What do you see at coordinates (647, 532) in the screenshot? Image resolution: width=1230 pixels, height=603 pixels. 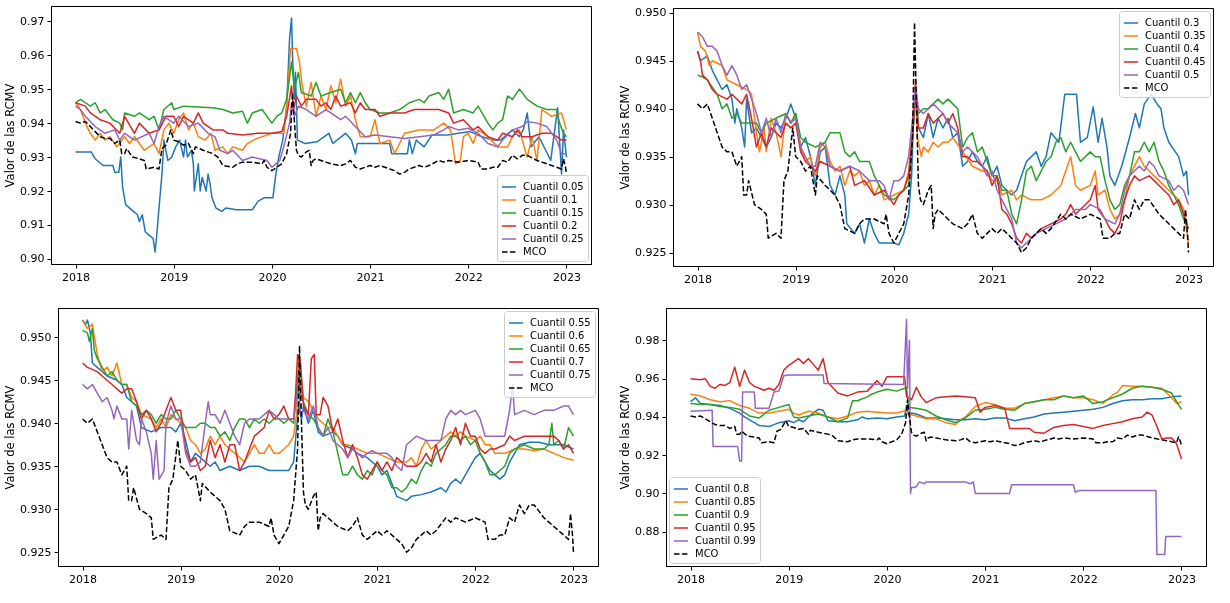 I see `y-tick-label: 0.88` at bounding box center [647, 532].